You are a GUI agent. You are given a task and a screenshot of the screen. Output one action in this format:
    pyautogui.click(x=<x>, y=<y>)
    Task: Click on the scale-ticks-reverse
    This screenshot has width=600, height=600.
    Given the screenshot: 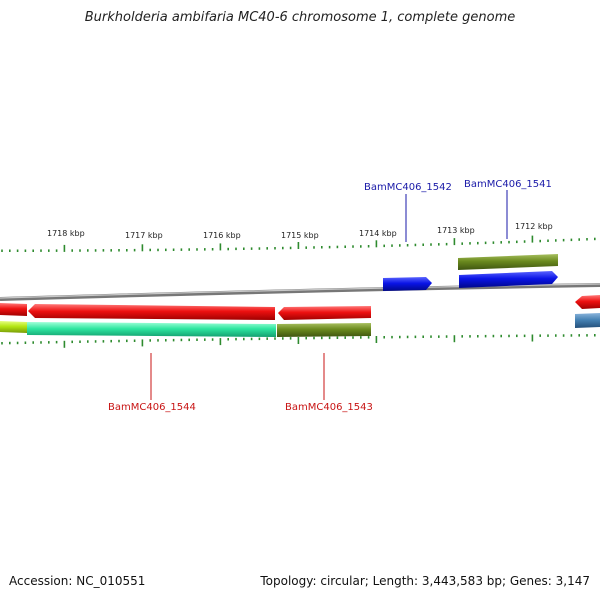 What is the action you would take?
    pyautogui.click(x=298, y=341)
    